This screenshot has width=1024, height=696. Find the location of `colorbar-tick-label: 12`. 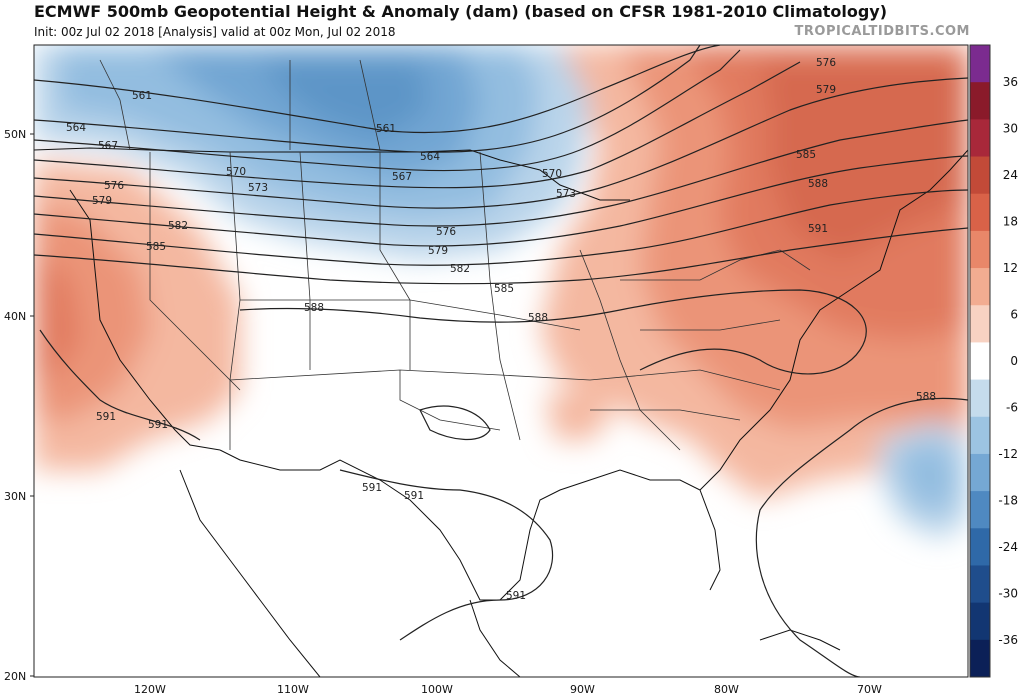

colorbar-tick-label: 12 is located at coordinates (1010, 268).